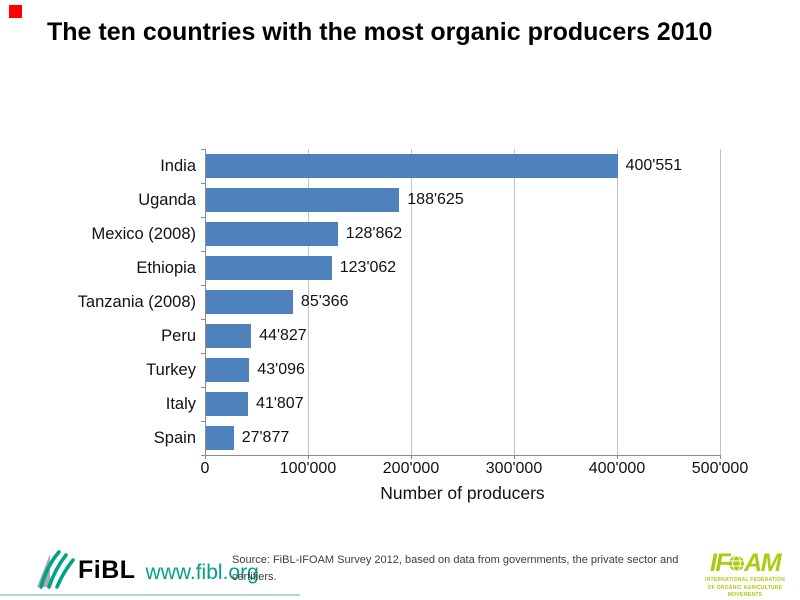  I want to click on value-label: 41'807, so click(280, 403).